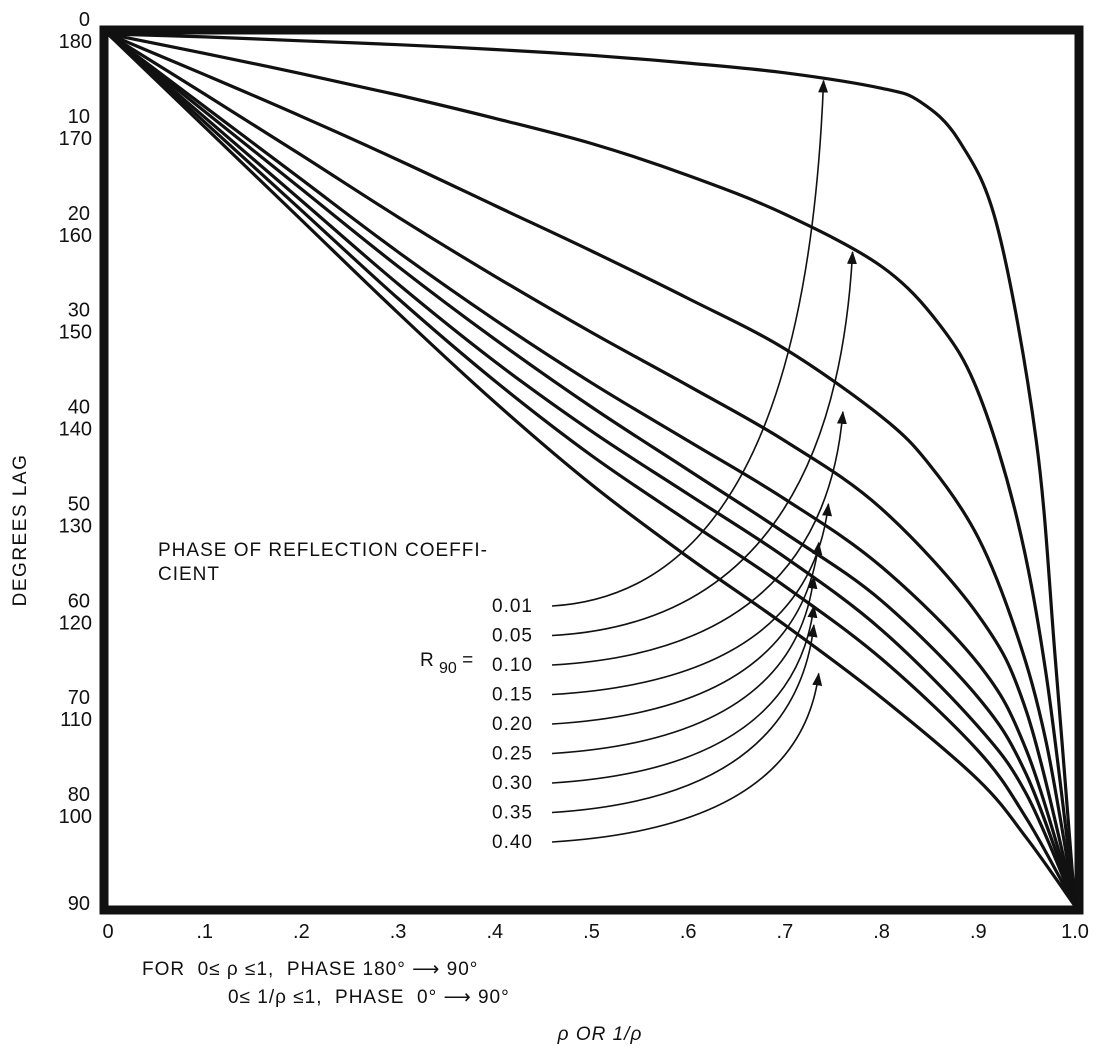 This screenshot has width=1099, height=1049. What do you see at coordinates (785, 932) in the screenshot?
I see `x-tick-label: .7` at bounding box center [785, 932].